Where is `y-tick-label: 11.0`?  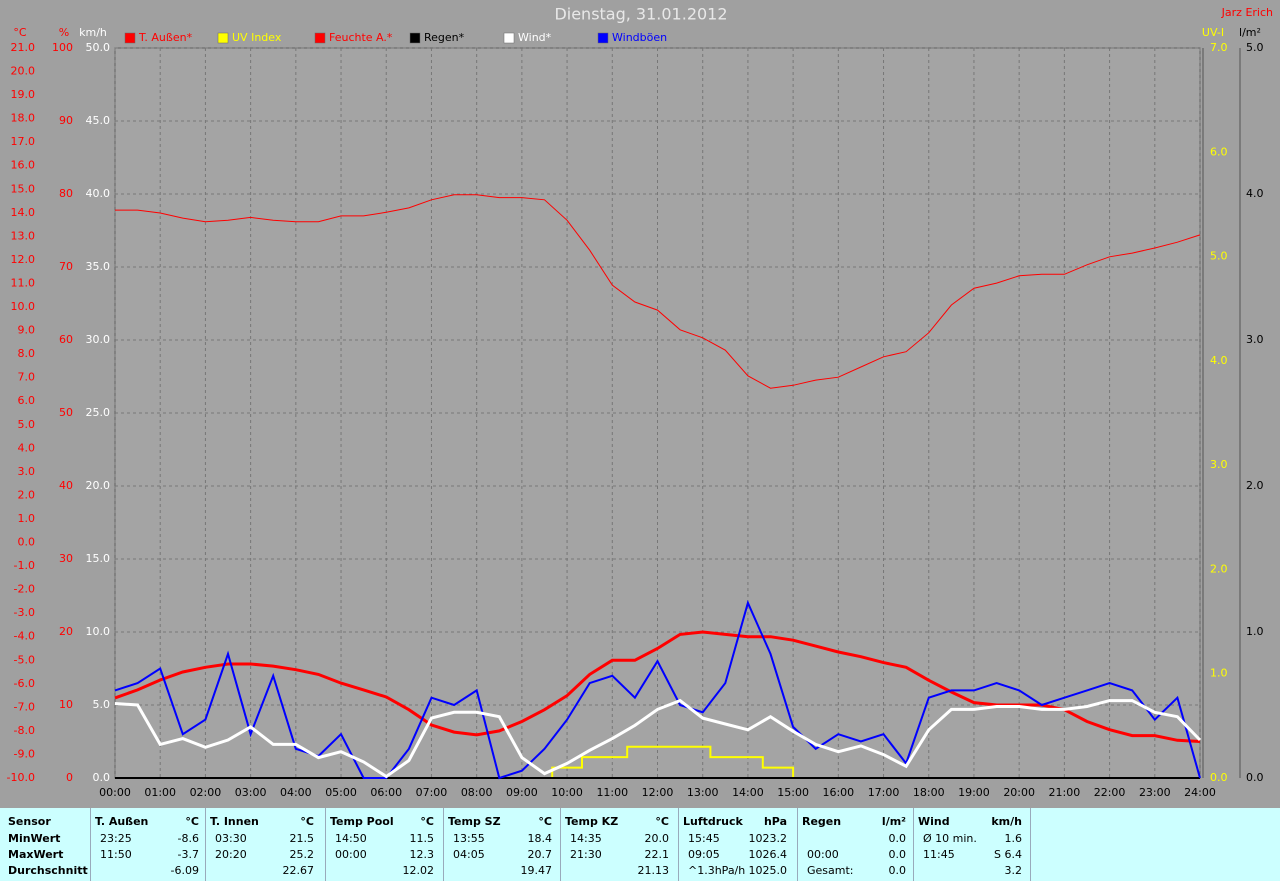 y-tick-label: 11.0 is located at coordinates (23, 282).